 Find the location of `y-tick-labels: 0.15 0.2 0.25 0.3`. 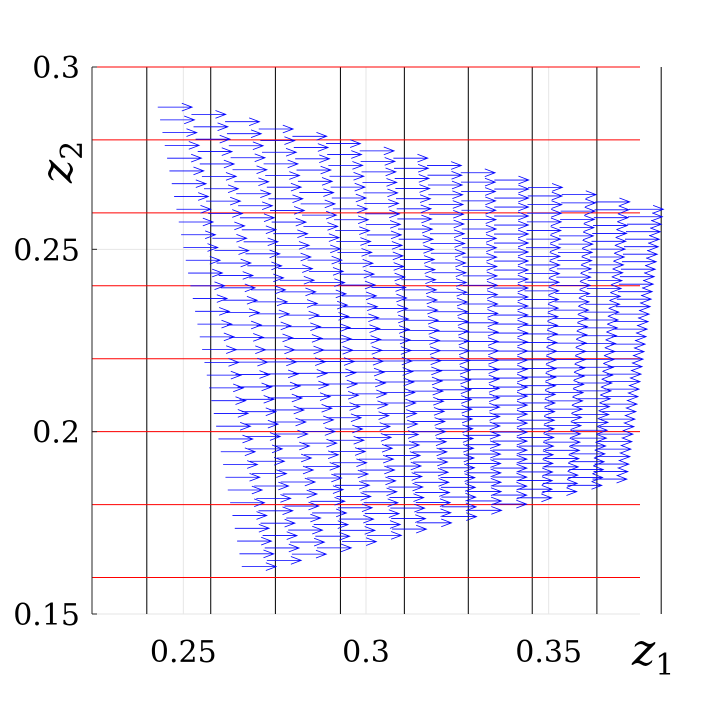

y-tick-labels: 0.15 0.2 0.25 0.3 is located at coordinates (55, 342).